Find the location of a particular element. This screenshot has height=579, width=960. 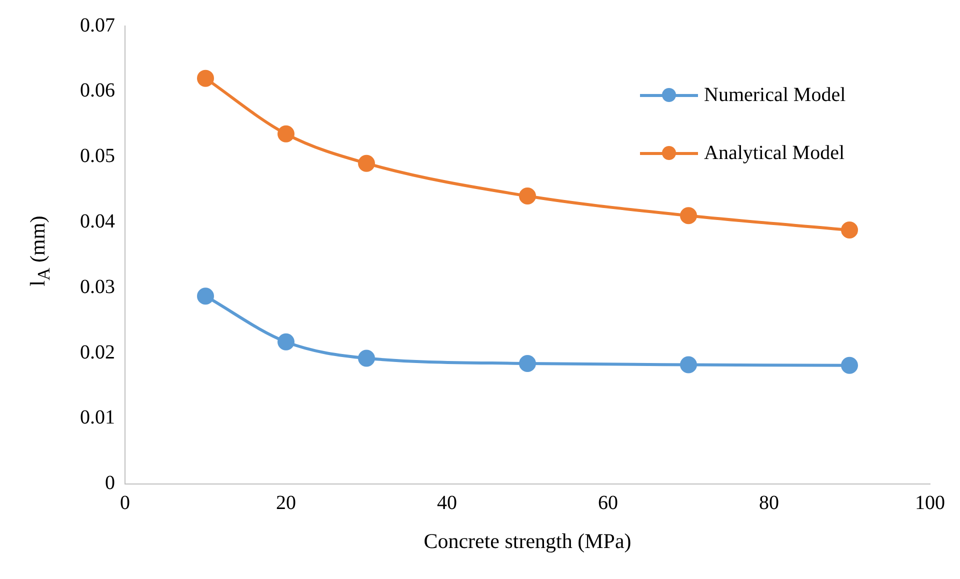

x-tick-label: 40 is located at coordinates (447, 503).